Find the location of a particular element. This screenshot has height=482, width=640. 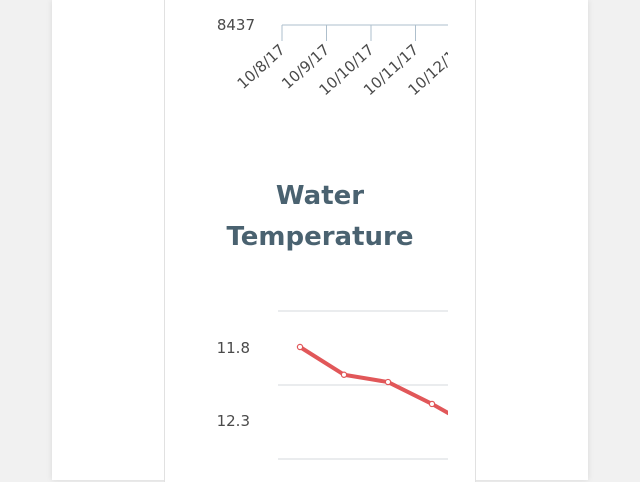

chart-title-line-1: Water is located at coordinates (320, 196).